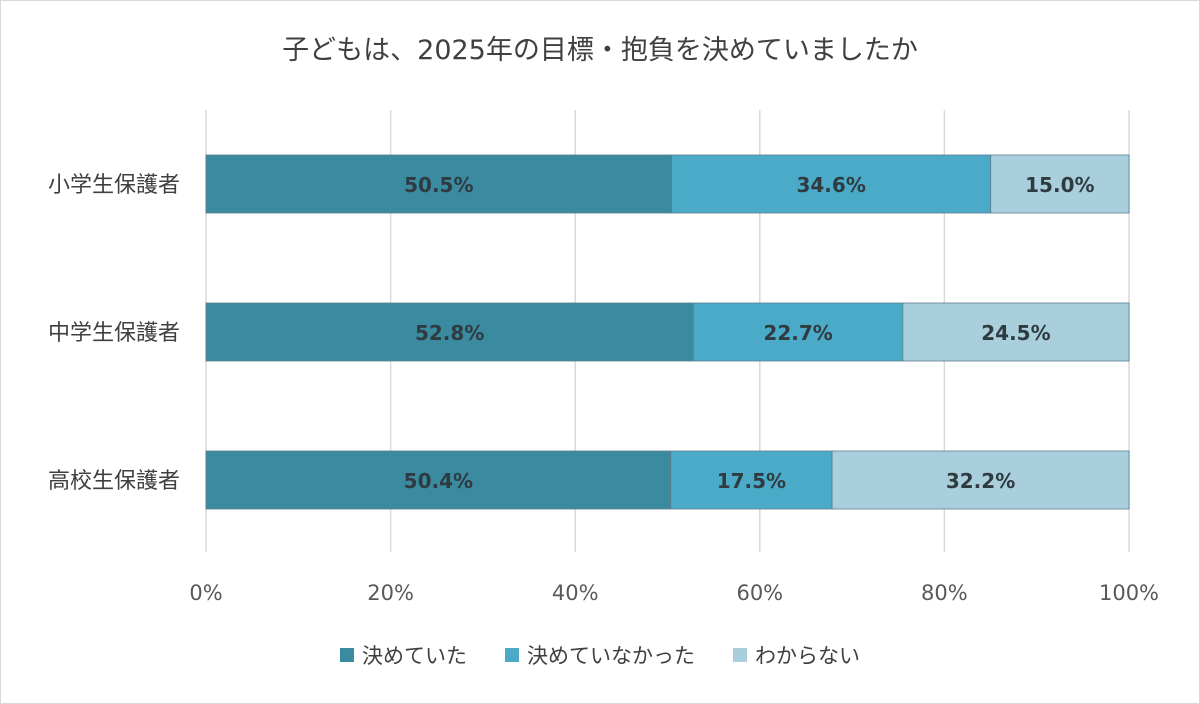 The height and width of the screenshot is (704, 1200). What do you see at coordinates (205, 593) in the screenshot?
I see `x-tick-label: 0%` at bounding box center [205, 593].